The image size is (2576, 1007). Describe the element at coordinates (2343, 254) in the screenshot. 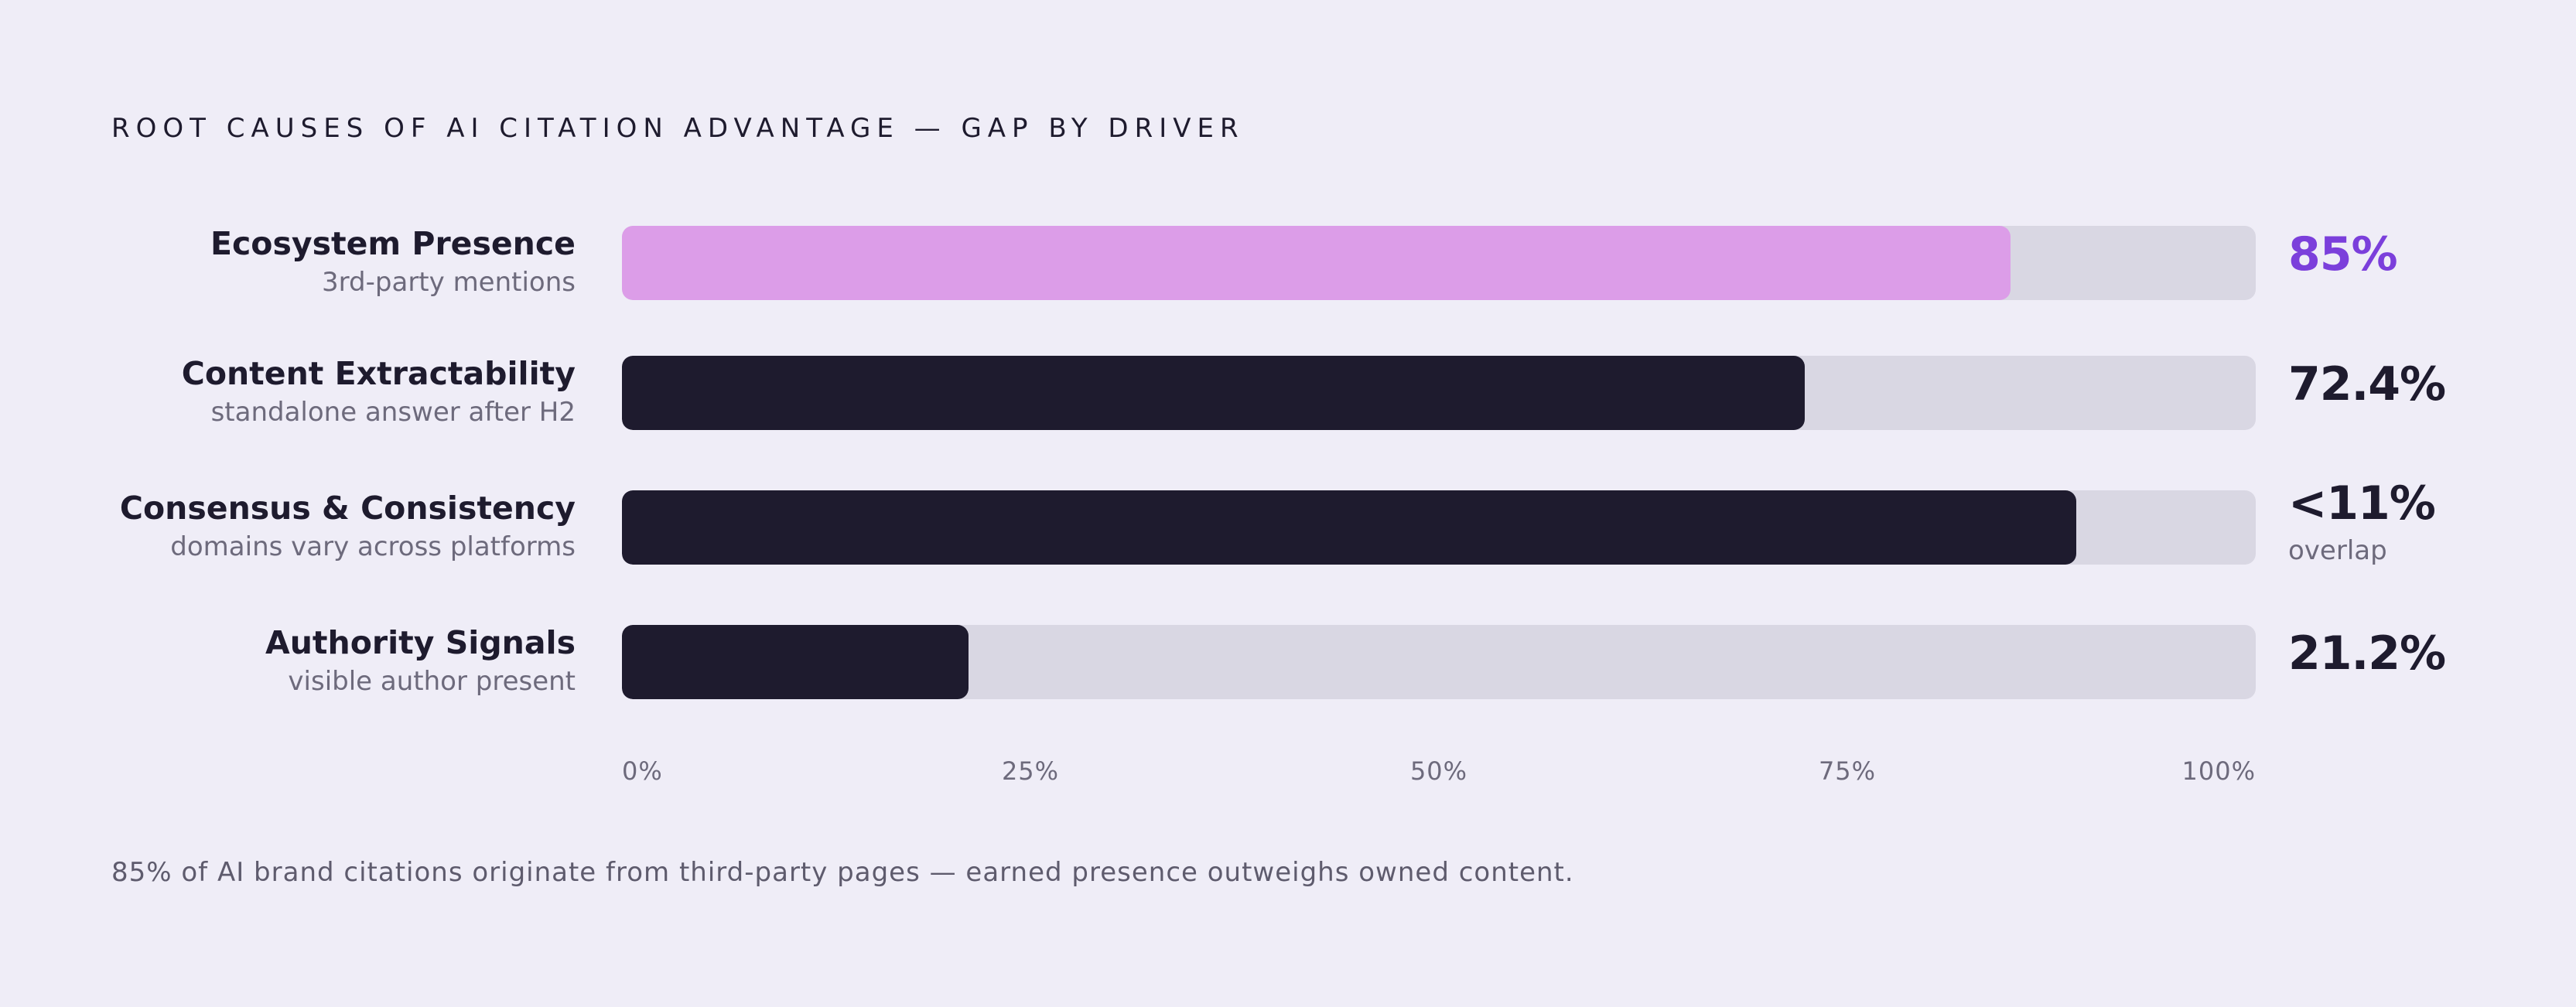

I see `value-label: 85%` at that location.